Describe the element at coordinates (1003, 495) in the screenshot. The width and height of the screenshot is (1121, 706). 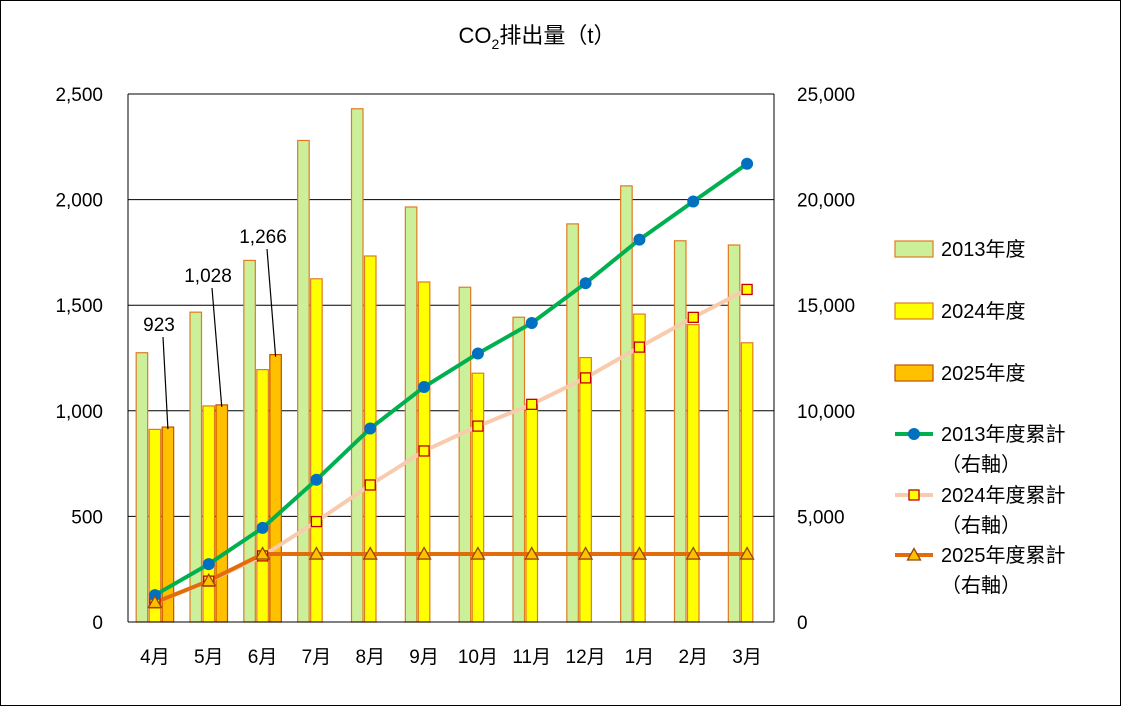
I see `legend-label-2024: 2024年度累計` at that location.